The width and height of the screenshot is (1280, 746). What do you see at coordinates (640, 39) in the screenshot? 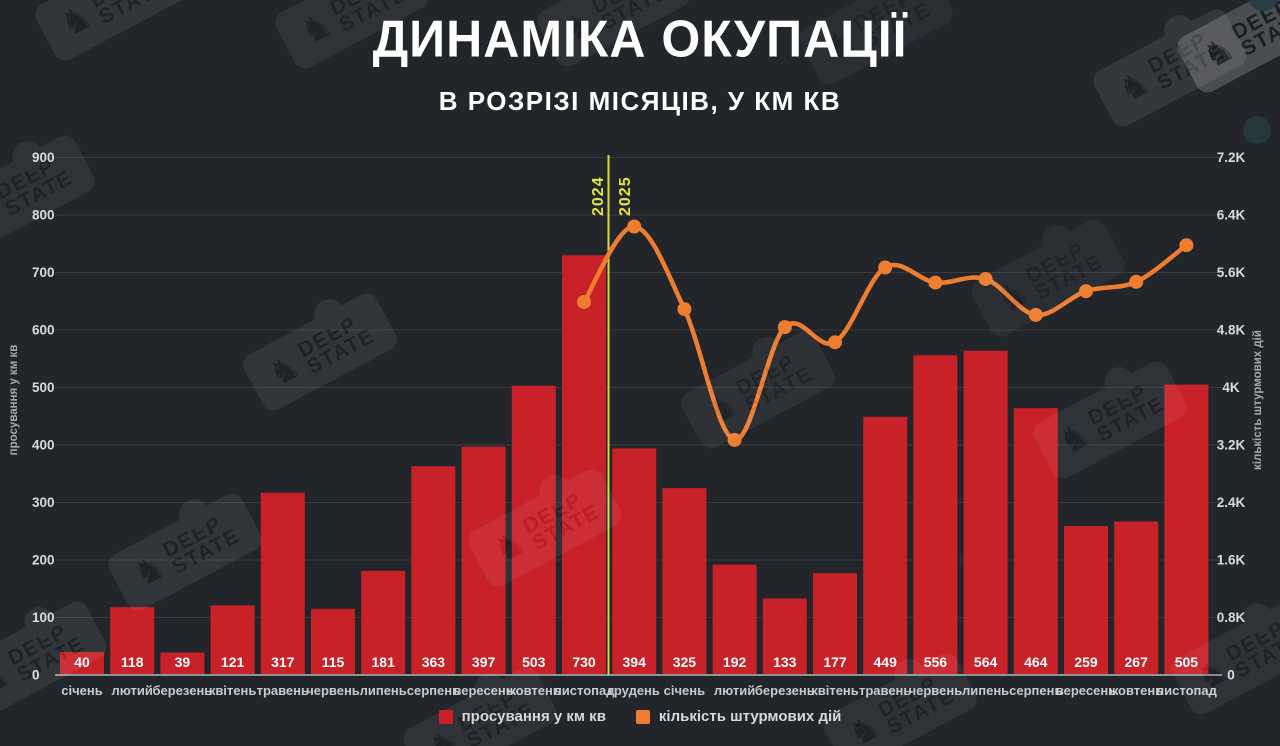
I see `page-title: ДИНАМІКА ОКУПАЦІЇ` at bounding box center [640, 39].